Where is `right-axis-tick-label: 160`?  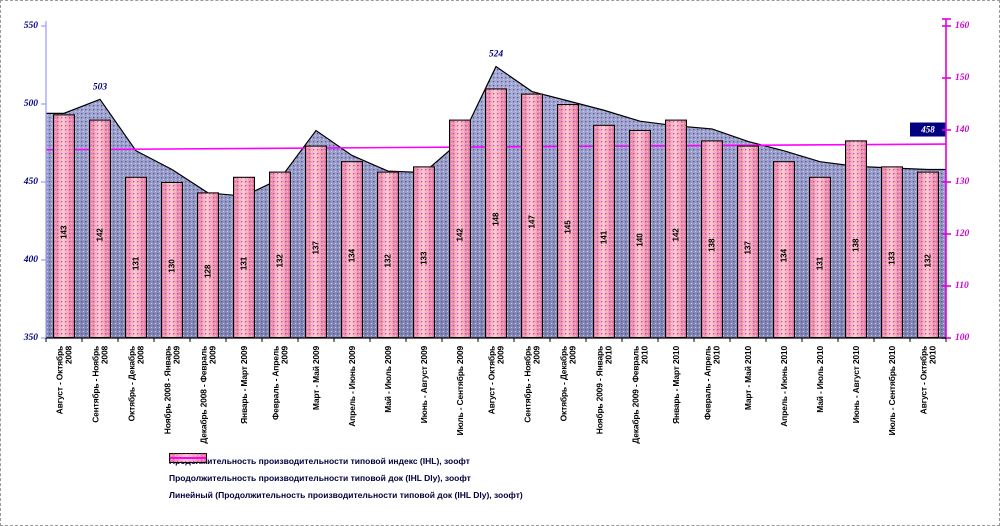
right-axis-tick-label: 160 is located at coordinates (962, 26).